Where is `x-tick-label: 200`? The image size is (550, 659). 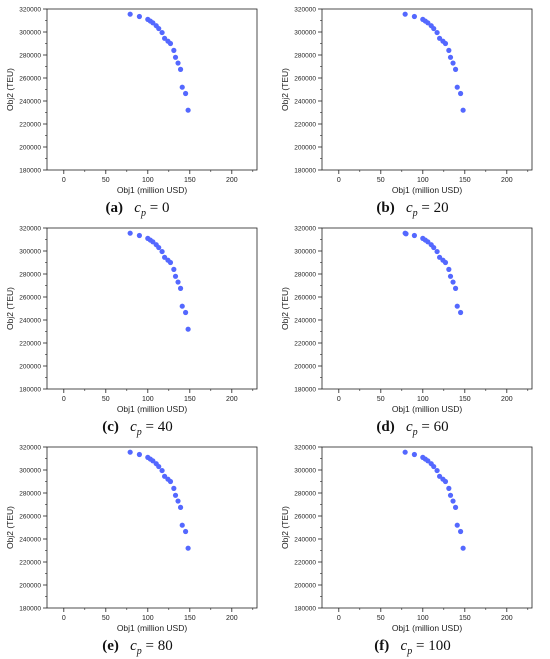 x-tick-label: 200 is located at coordinates (232, 618).